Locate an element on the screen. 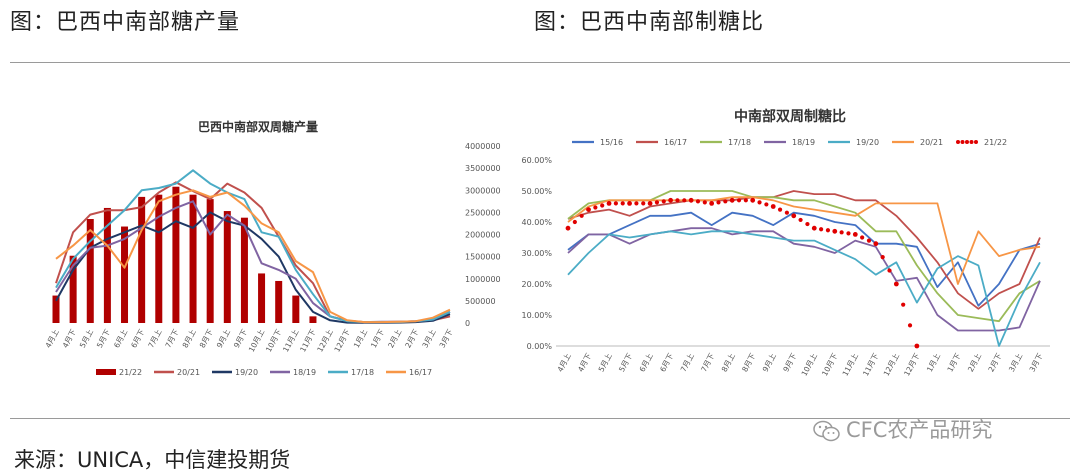 The width and height of the screenshot is (1080, 476). x-tick-label: 9月上 is located at coordinates (769, 362).